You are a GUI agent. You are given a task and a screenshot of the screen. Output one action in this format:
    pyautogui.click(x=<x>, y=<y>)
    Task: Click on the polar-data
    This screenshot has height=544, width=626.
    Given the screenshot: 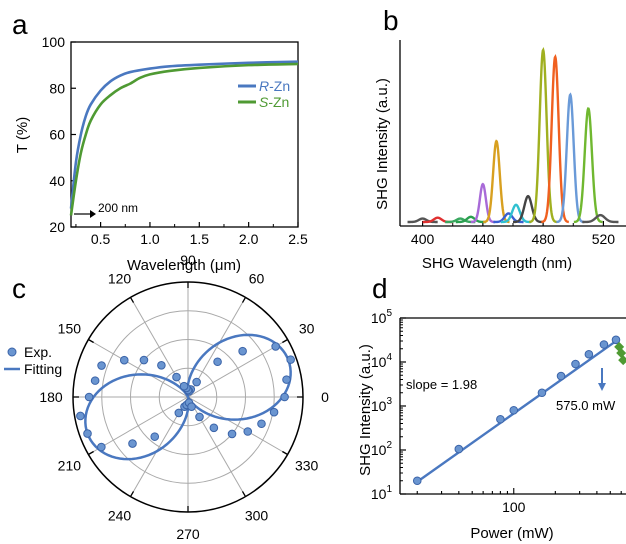 What is the action you would take?
    pyautogui.click(x=185, y=397)
    